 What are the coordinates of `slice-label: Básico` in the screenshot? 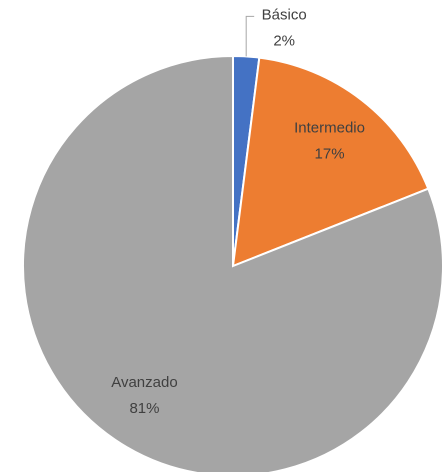 It's located at (284, 14).